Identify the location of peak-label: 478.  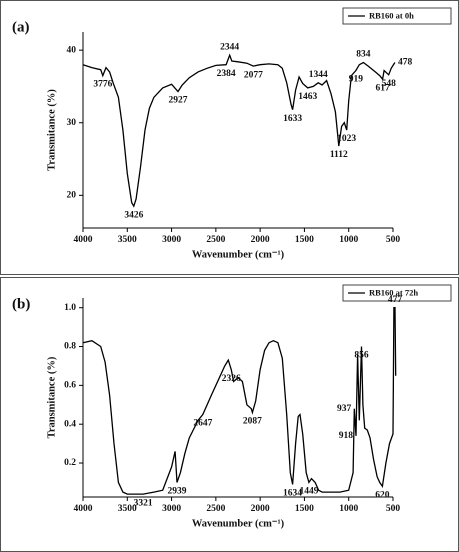
(405, 63).